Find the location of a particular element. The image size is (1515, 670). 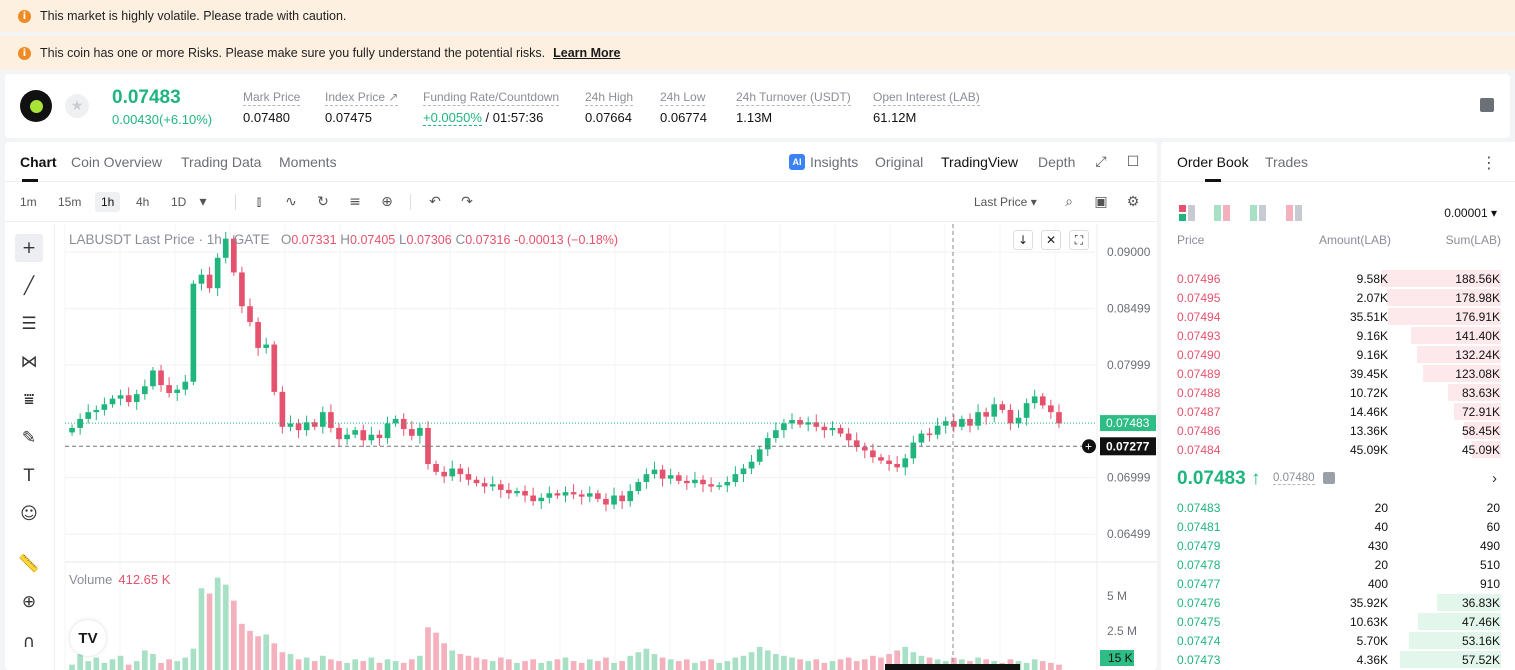

templates-icon: ≡ is located at coordinates (355, 202).